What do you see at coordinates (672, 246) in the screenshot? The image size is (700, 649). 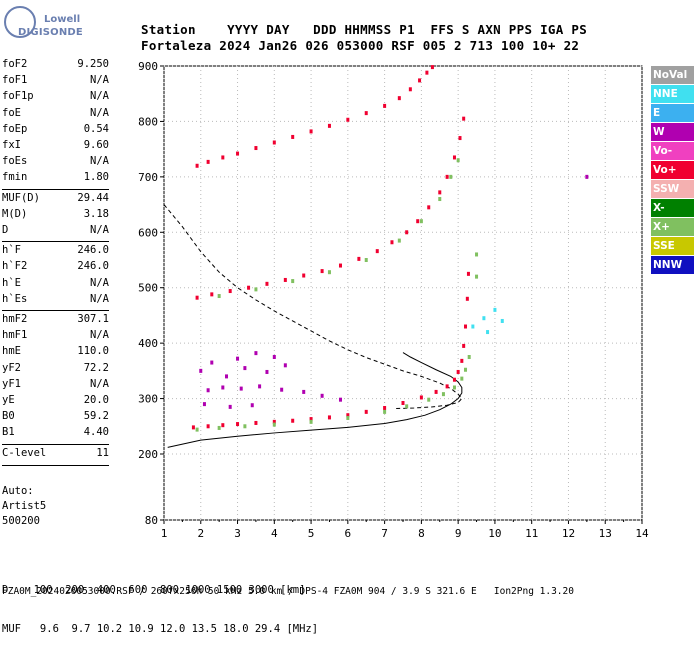 I see `legend-item-sse: SSE` at bounding box center [672, 246].